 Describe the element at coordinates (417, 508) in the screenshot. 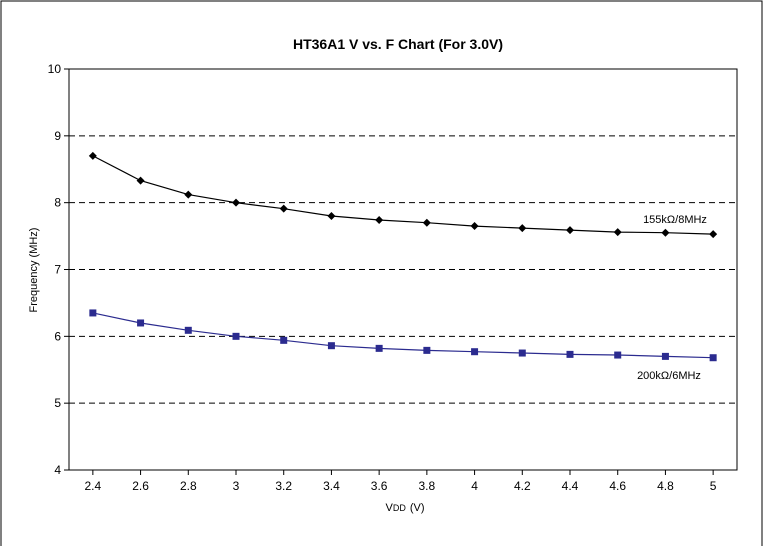

I see `x-axis-title-unit: (V)` at that location.